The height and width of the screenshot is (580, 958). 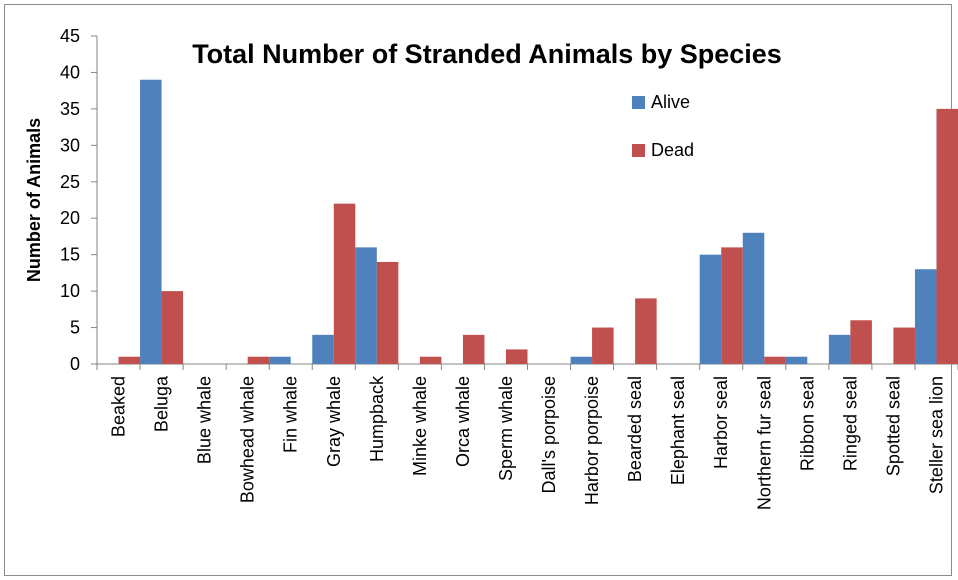 What do you see at coordinates (70, 291) in the screenshot?
I see `y-tick-label: 10` at bounding box center [70, 291].